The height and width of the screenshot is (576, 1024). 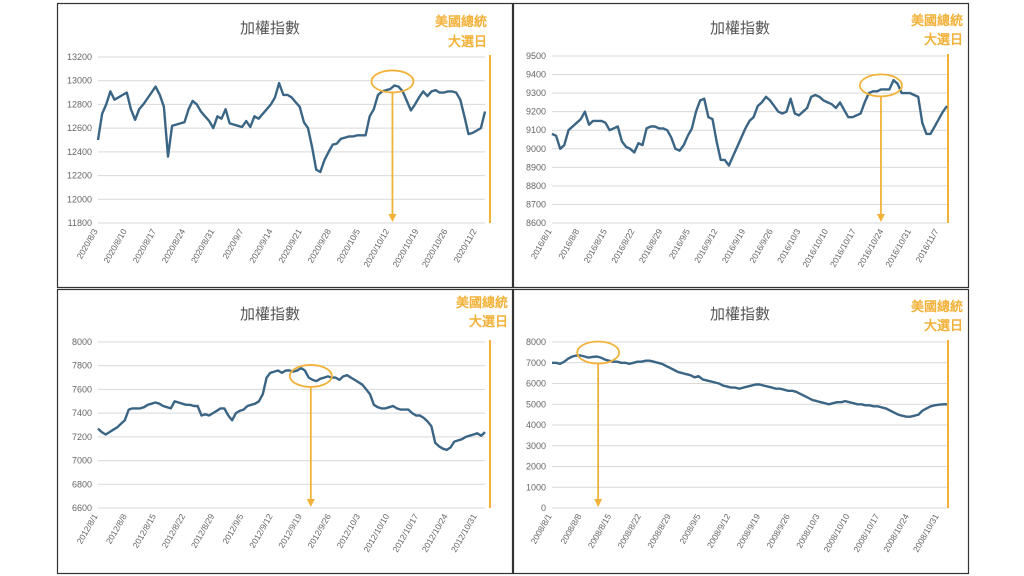 What do you see at coordinates (536, 204) in the screenshot?
I see `y-tick-label: 8700` at bounding box center [536, 204].